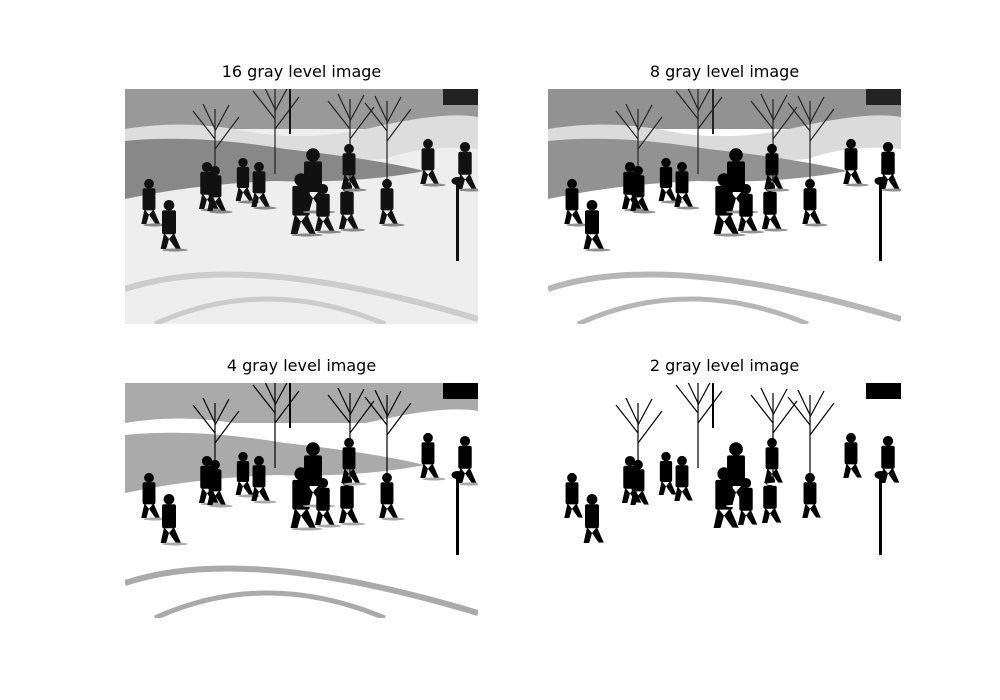 The height and width of the screenshot is (700, 1000). I want to click on panel-title: 4 gray level image, so click(301, 365).